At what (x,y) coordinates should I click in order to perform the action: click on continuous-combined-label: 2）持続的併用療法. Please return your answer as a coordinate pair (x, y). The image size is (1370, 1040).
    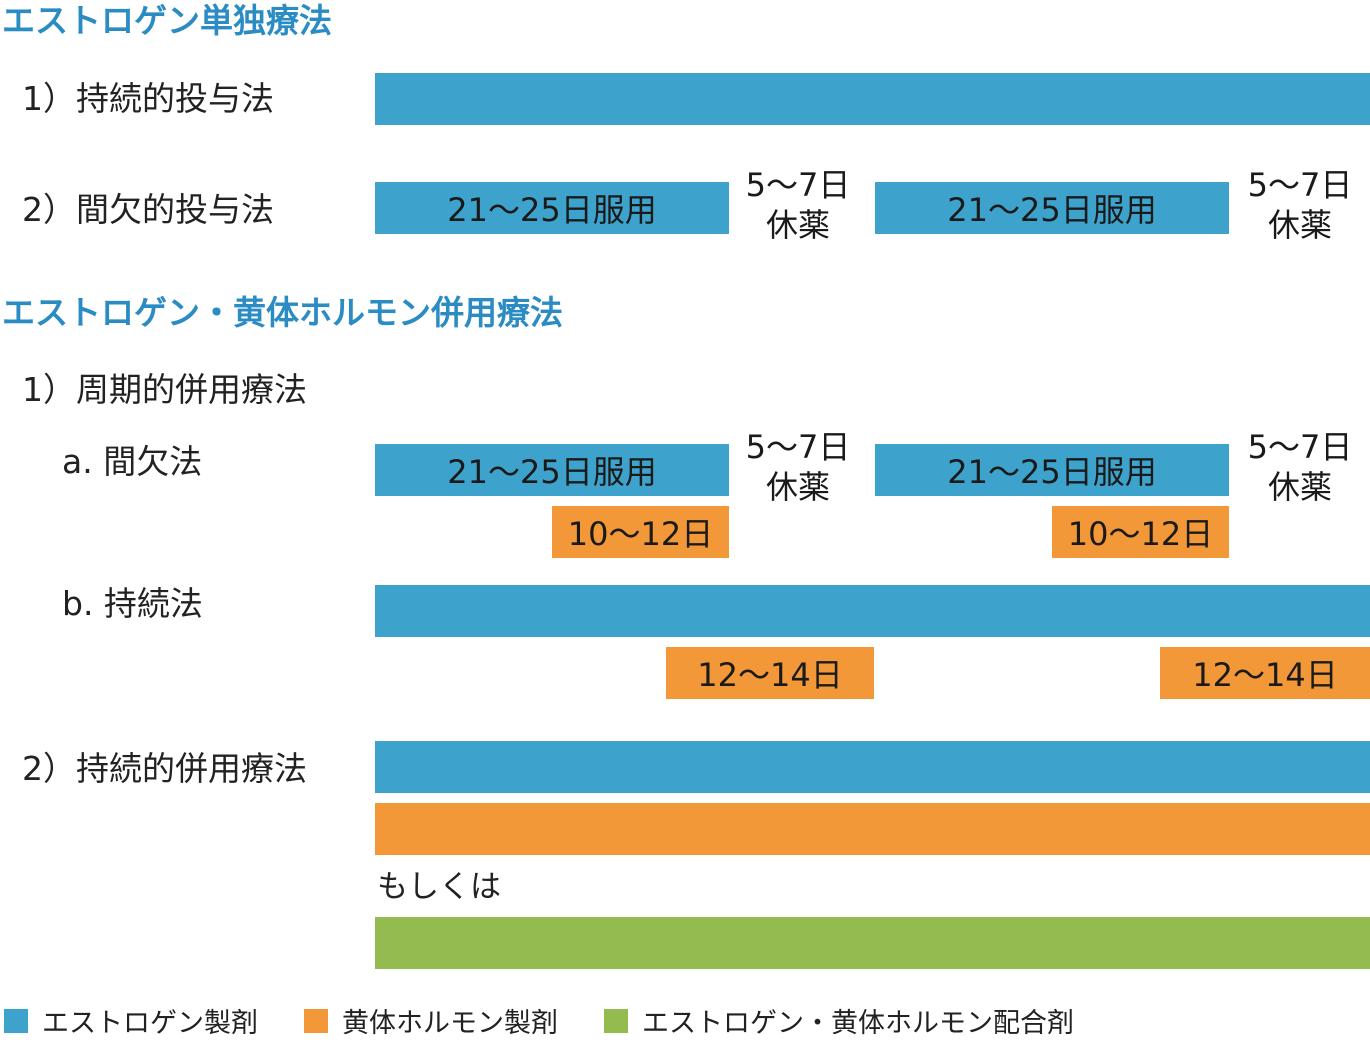
    Looking at the image, I should click on (164, 768).